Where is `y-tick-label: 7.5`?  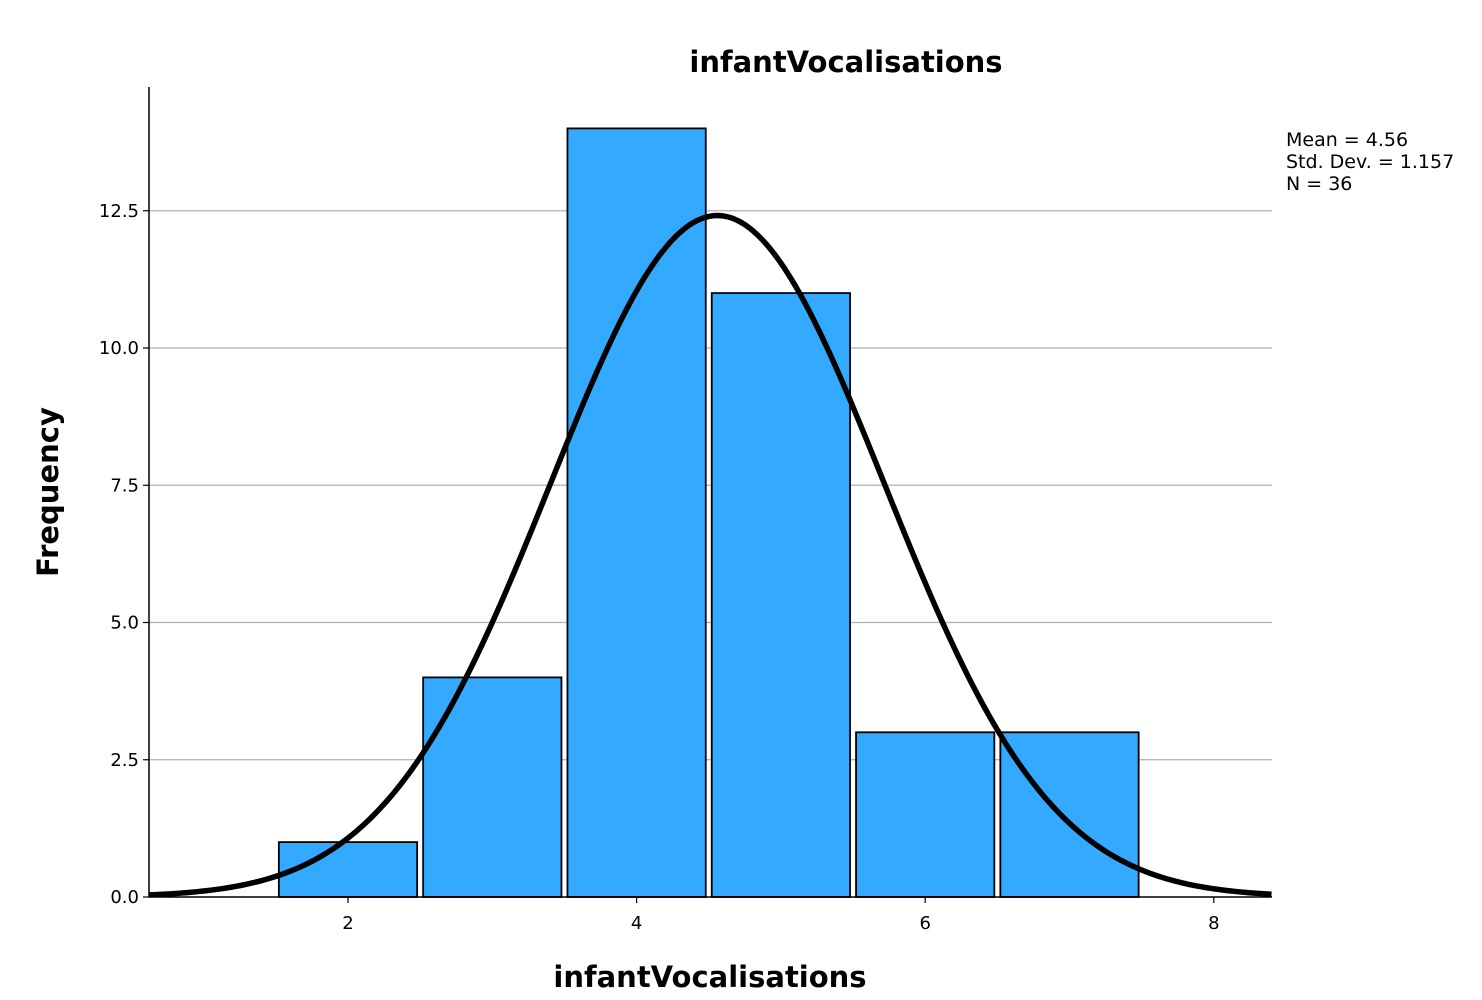 y-tick-label: 7.5 is located at coordinates (124, 485).